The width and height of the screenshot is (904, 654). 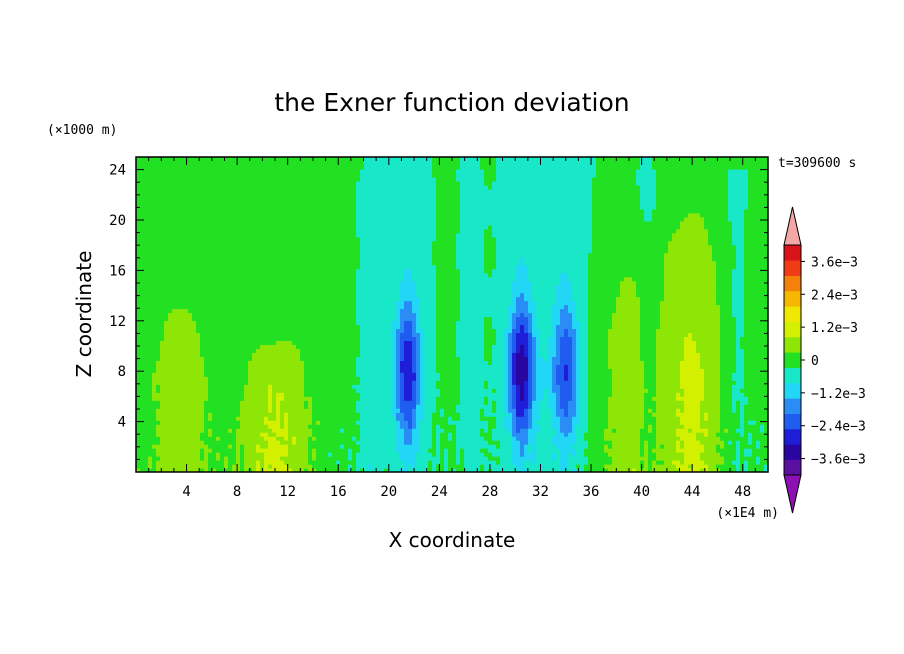 I want to click on colorbar-label: 2.4e−3, so click(x=834, y=295).